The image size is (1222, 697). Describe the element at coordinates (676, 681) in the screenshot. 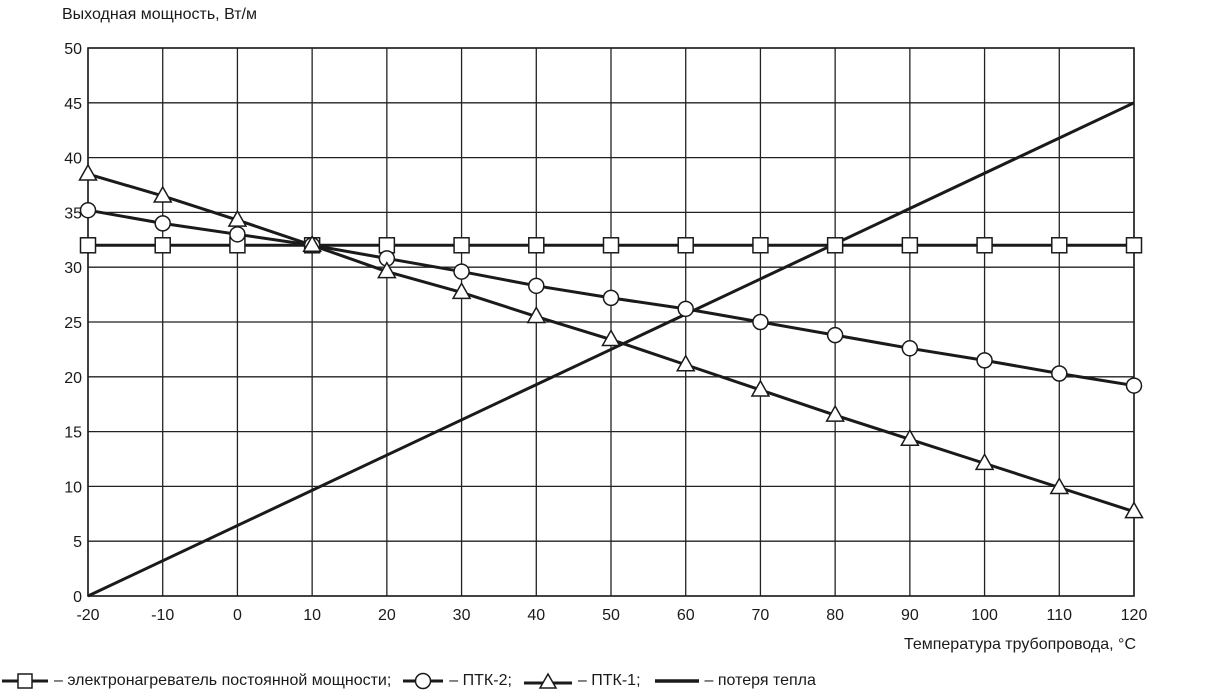

I see `line-marker-icon` at that location.